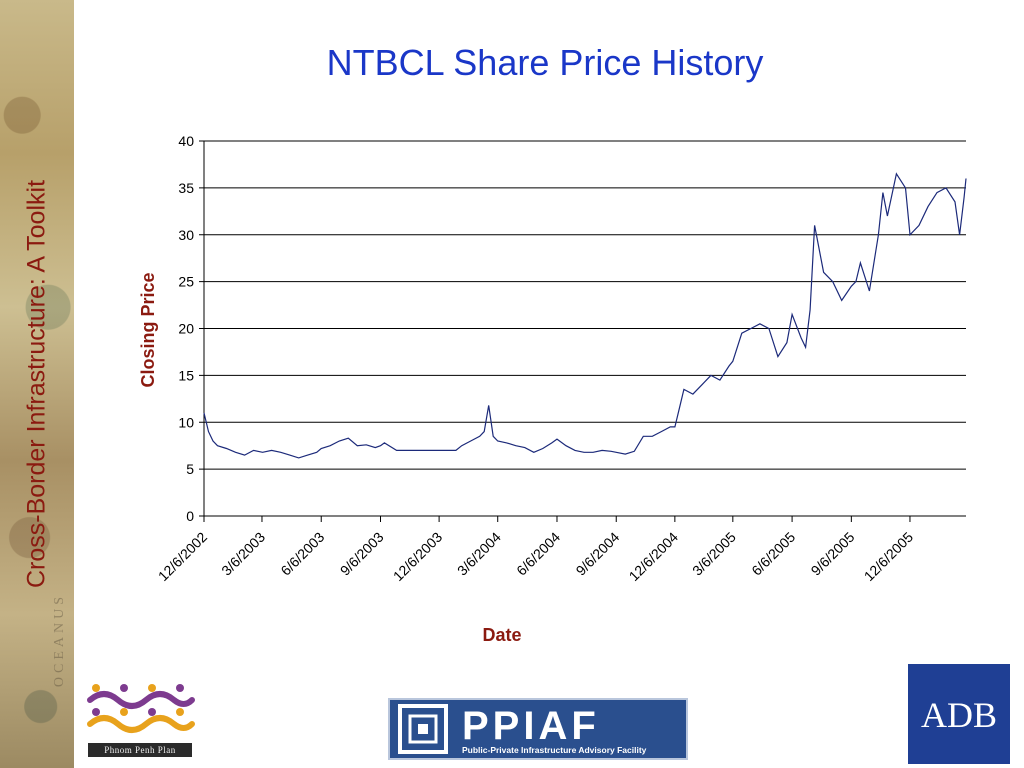 The image size is (1024, 768). Describe the element at coordinates (889, 557) in the screenshot. I see `x-tick-label: 12/6/2005` at that location.